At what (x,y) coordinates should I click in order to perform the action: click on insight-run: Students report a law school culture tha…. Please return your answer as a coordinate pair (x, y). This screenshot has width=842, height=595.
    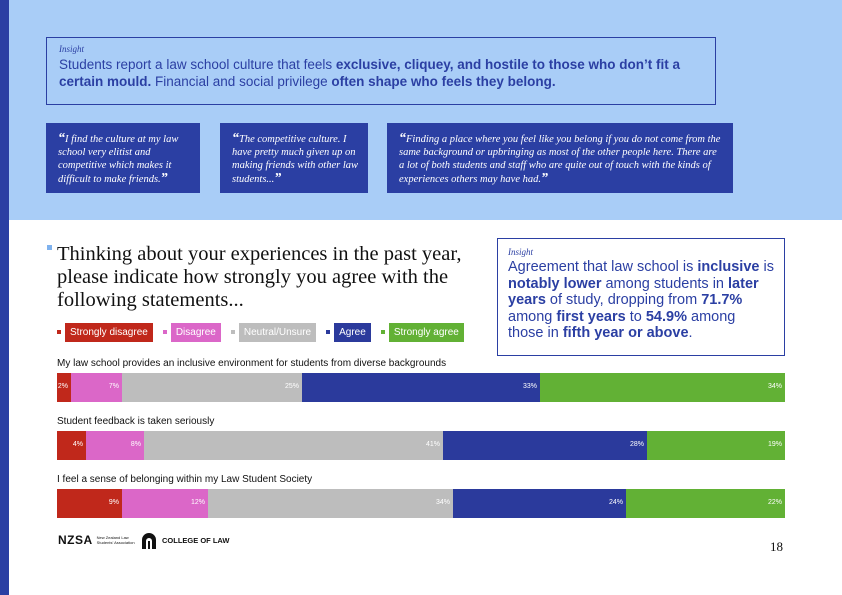
    Looking at the image, I should click on (197, 64).